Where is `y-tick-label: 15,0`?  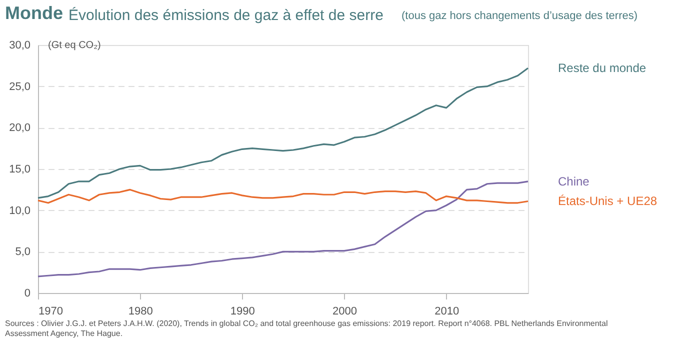 y-tick-label: 15,0 is located at coordinates (19, 170).